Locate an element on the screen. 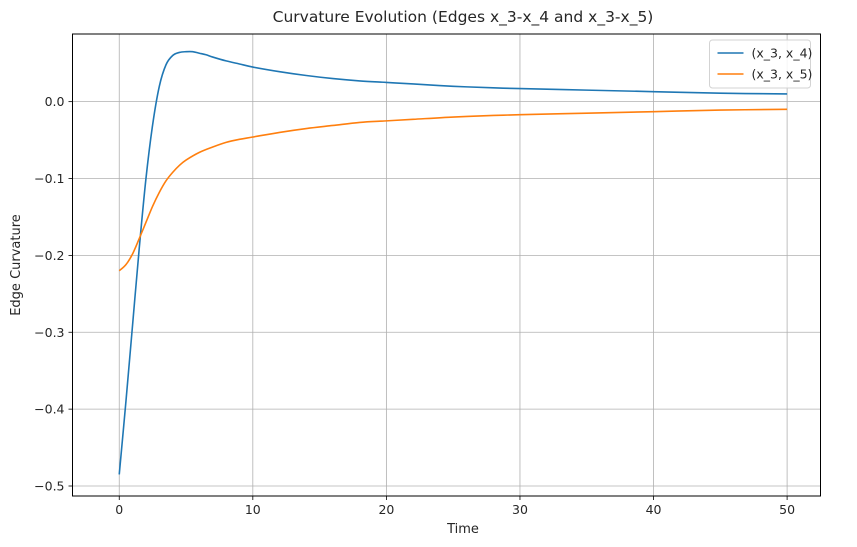  legend: (x_3, x_4) (x_3, x_5) is located at coordinates (761, 64).